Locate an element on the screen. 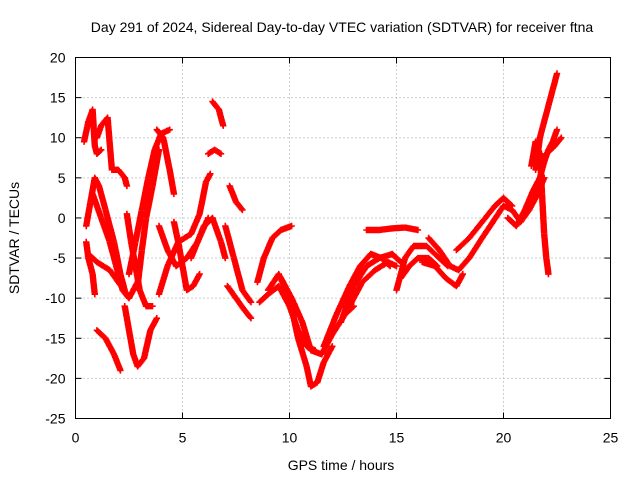  y-tick-label: -5 is located at coordinates (59, 258).